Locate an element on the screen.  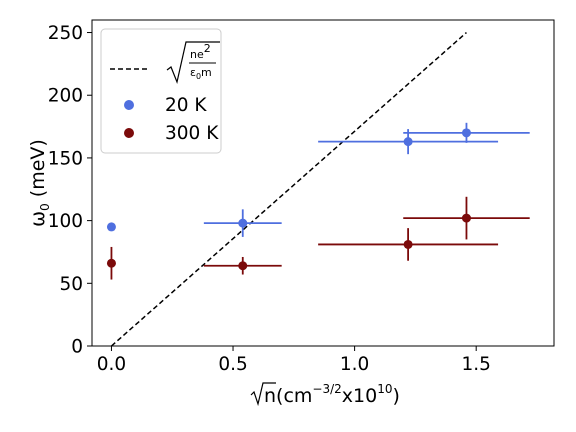
y-tick-label: 250 is located at coordinates (65, 33).